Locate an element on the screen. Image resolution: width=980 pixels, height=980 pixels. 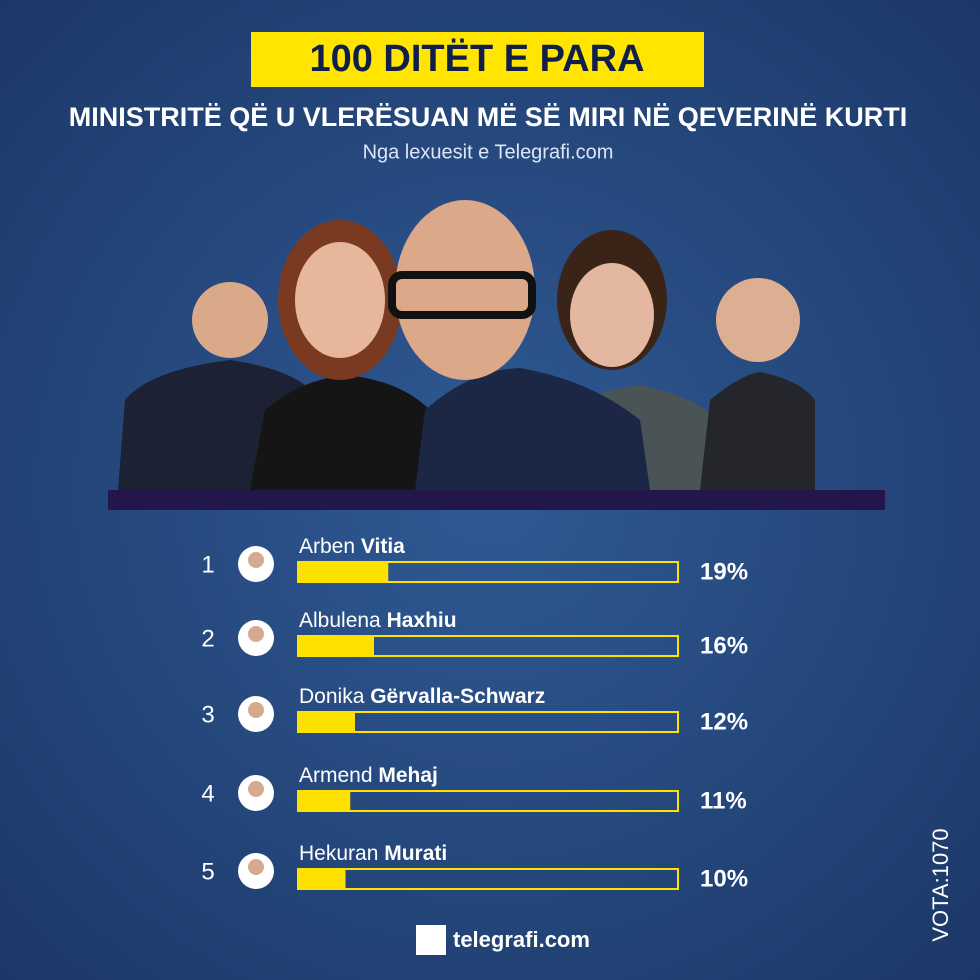
first-name: Hekuran is located at coordinates (338, 853).